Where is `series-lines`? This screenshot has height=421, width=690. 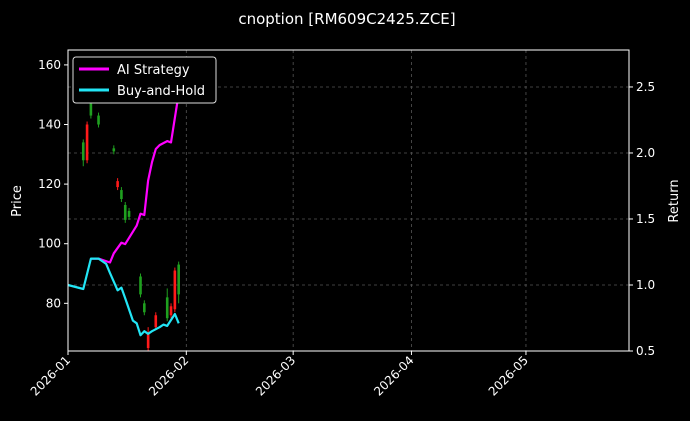
series-lines is located at coordinates (123, 215).